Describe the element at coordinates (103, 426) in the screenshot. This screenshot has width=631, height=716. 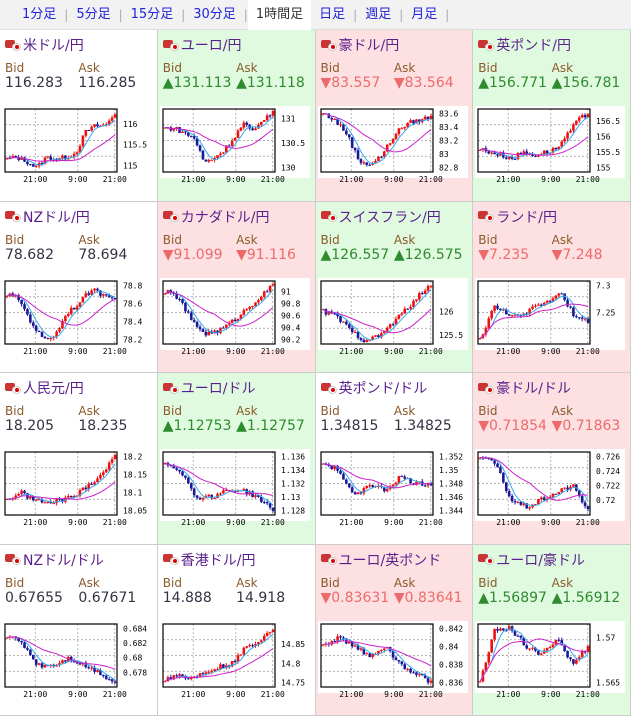
I see `ask-value: 18.235` at that location.